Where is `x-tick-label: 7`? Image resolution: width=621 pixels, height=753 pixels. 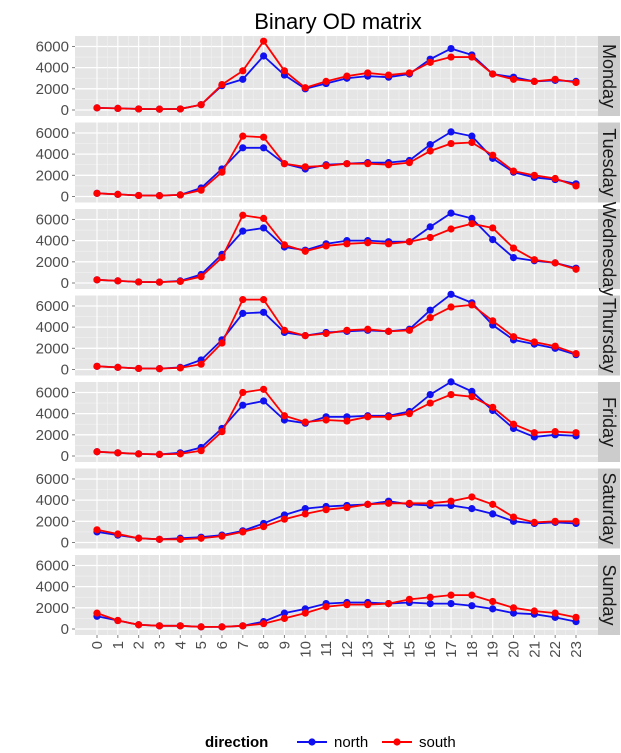 x-tick-label: 7 is located at coordinates (243, 645).